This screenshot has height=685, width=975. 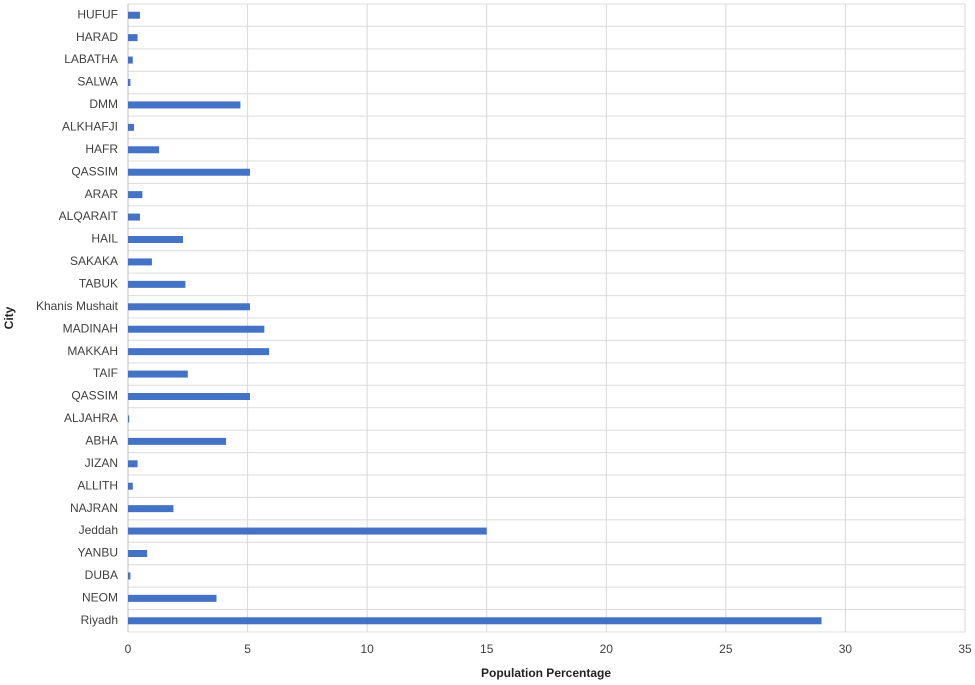 What do you see at coordinates (546, 673) in the screenshot?
I see `x-axis-title: Population Percentage` at bounding box center [546, 673].